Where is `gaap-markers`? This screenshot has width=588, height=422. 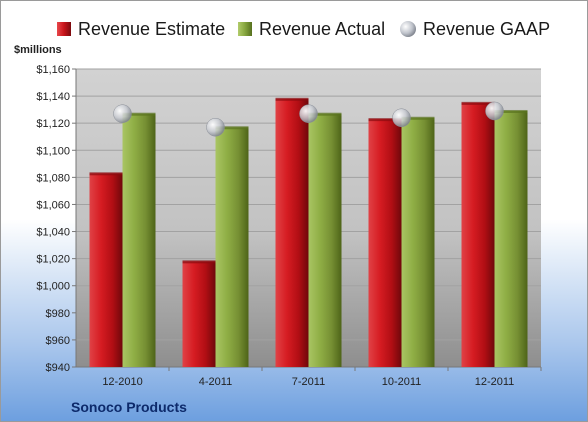
gaap-markers is located at coordinates (308, 119).